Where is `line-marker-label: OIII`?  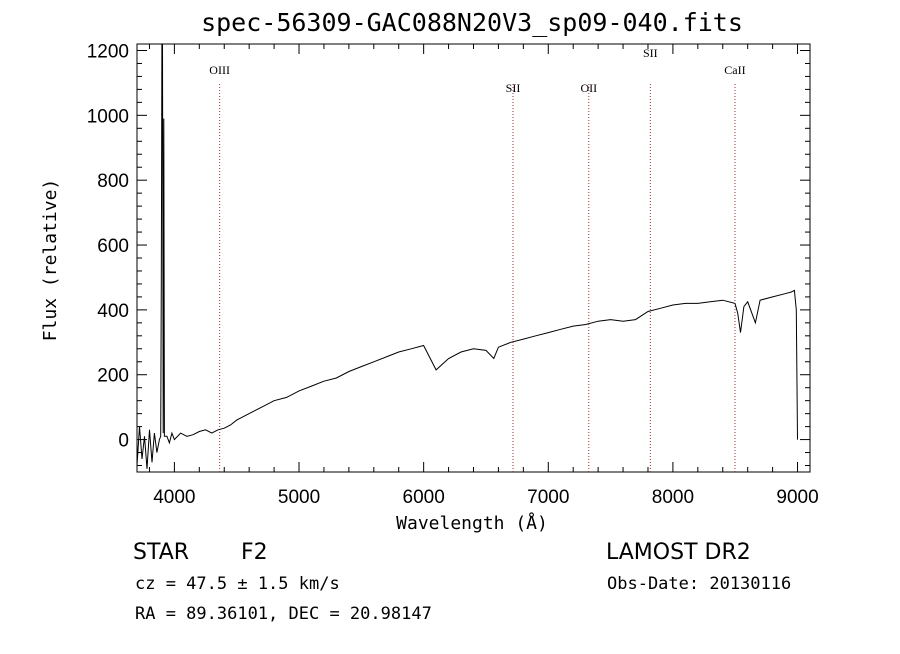 line-marker-label: OIII is located at coordinates (219, 70).